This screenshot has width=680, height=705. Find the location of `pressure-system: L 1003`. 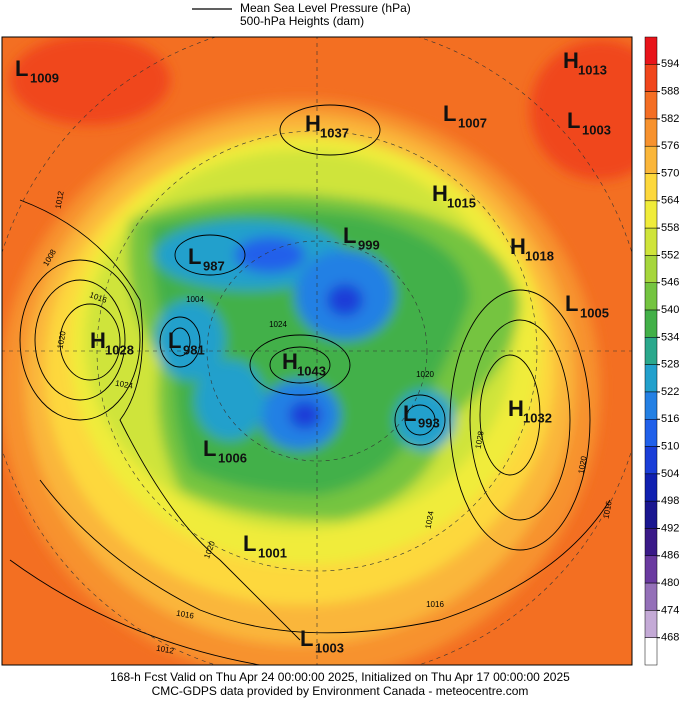

pressure-system: L 1003 is located at coordinates (322, 641).